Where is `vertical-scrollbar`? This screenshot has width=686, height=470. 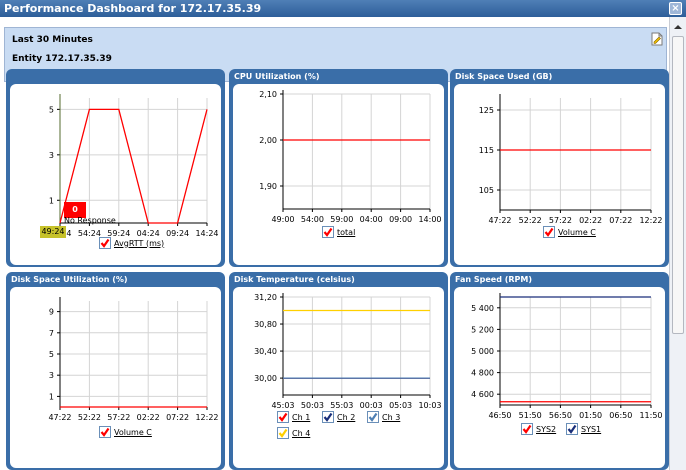
vertical-scrollbar is located at coordinates (677, 243).